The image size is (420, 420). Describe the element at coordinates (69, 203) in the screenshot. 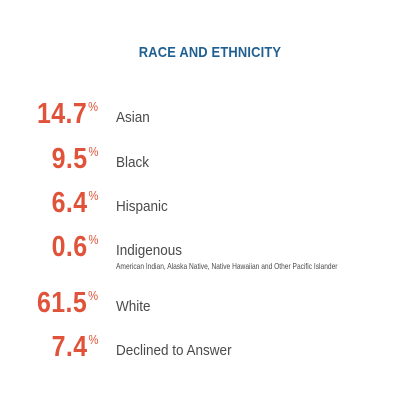

I see `stat-value: 6.4` at that location.